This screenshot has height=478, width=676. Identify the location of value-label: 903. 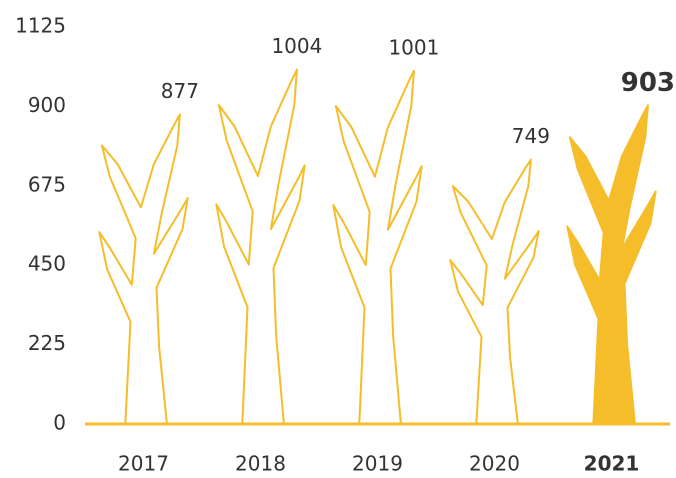
(648, 83).